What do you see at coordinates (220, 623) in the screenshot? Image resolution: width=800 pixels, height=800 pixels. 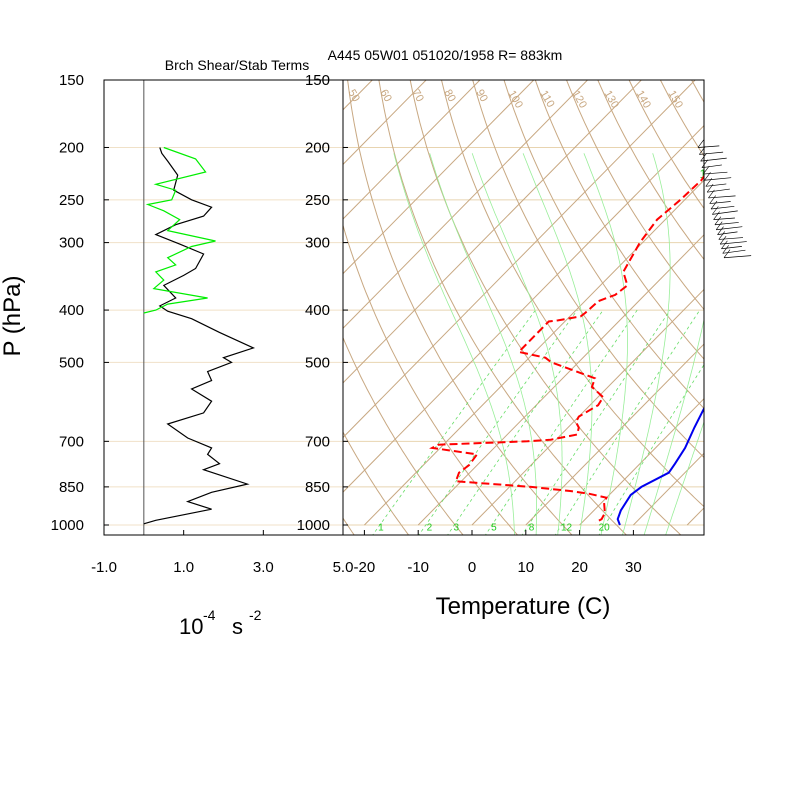 I see `left-x-axis-label: 10 -4 s -2` at bounding box center [220, 623].